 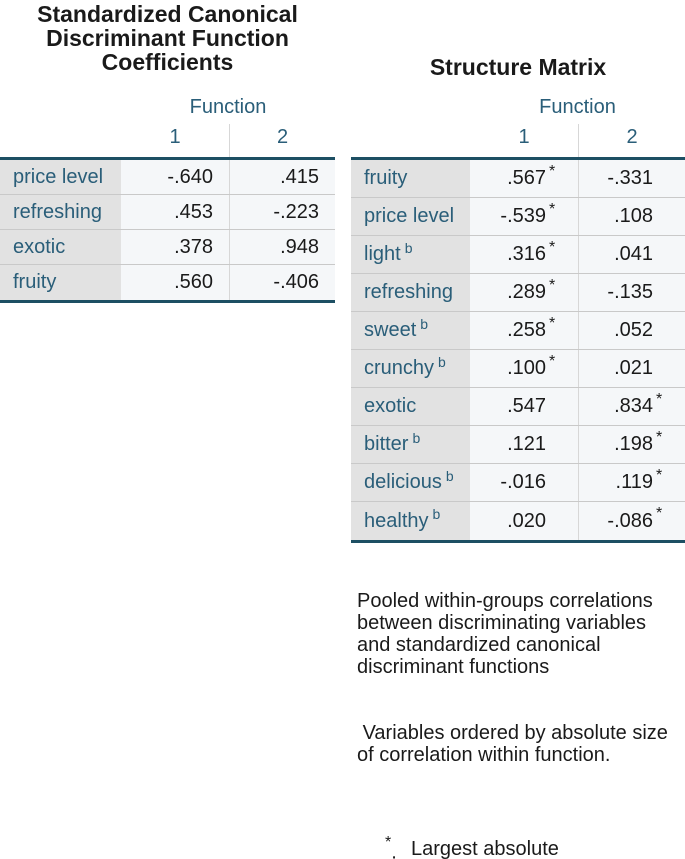 I want to click on coefficient-value: -.135, so click(x=630, y=292).